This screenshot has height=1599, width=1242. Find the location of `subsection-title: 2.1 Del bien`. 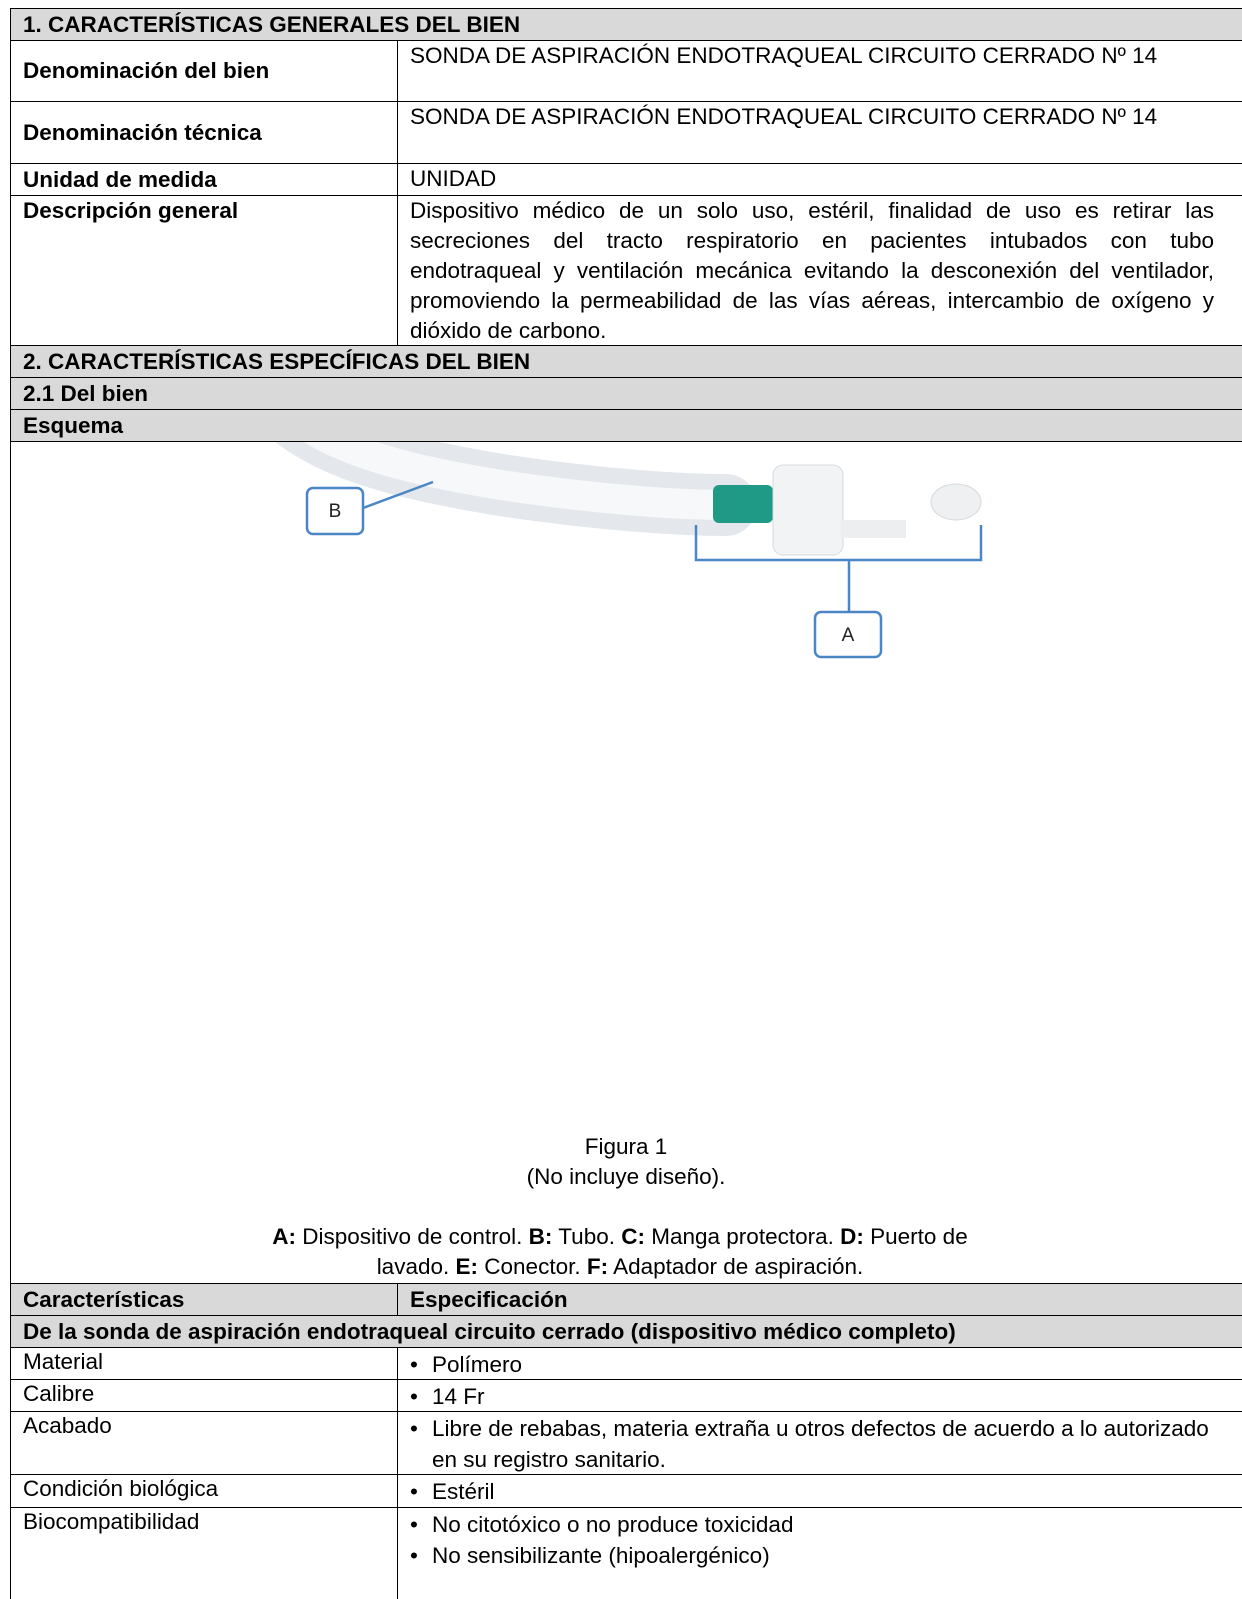

subsection-title: 2.1 Del bien is located at coordinates (626, 393).